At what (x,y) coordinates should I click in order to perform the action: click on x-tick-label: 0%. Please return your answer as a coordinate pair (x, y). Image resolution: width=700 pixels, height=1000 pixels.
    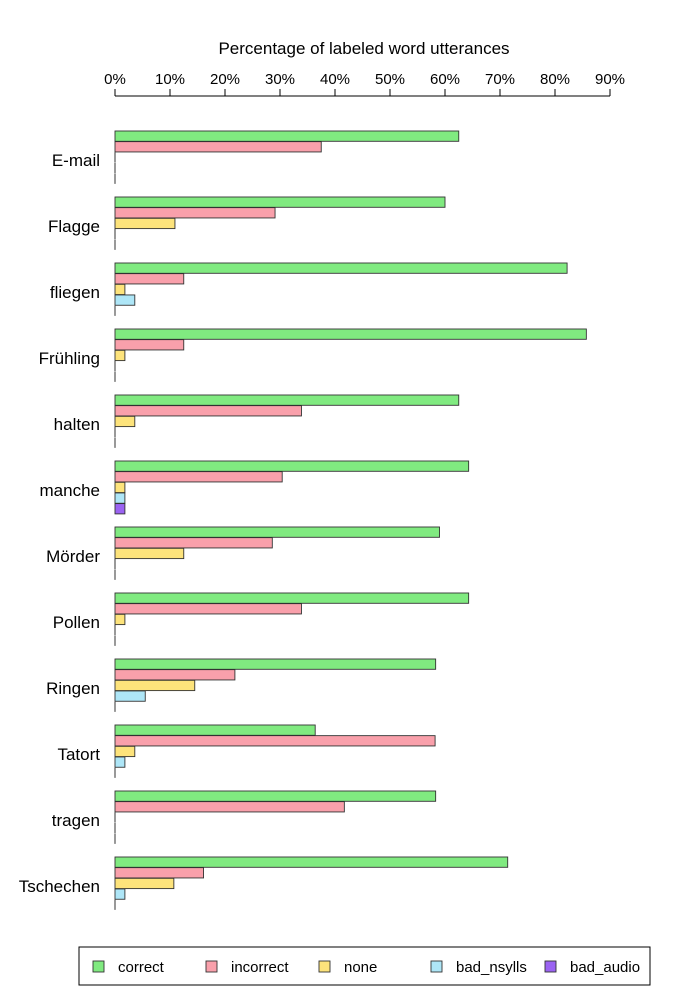
    Looking at the image, I should click on (115, 79).